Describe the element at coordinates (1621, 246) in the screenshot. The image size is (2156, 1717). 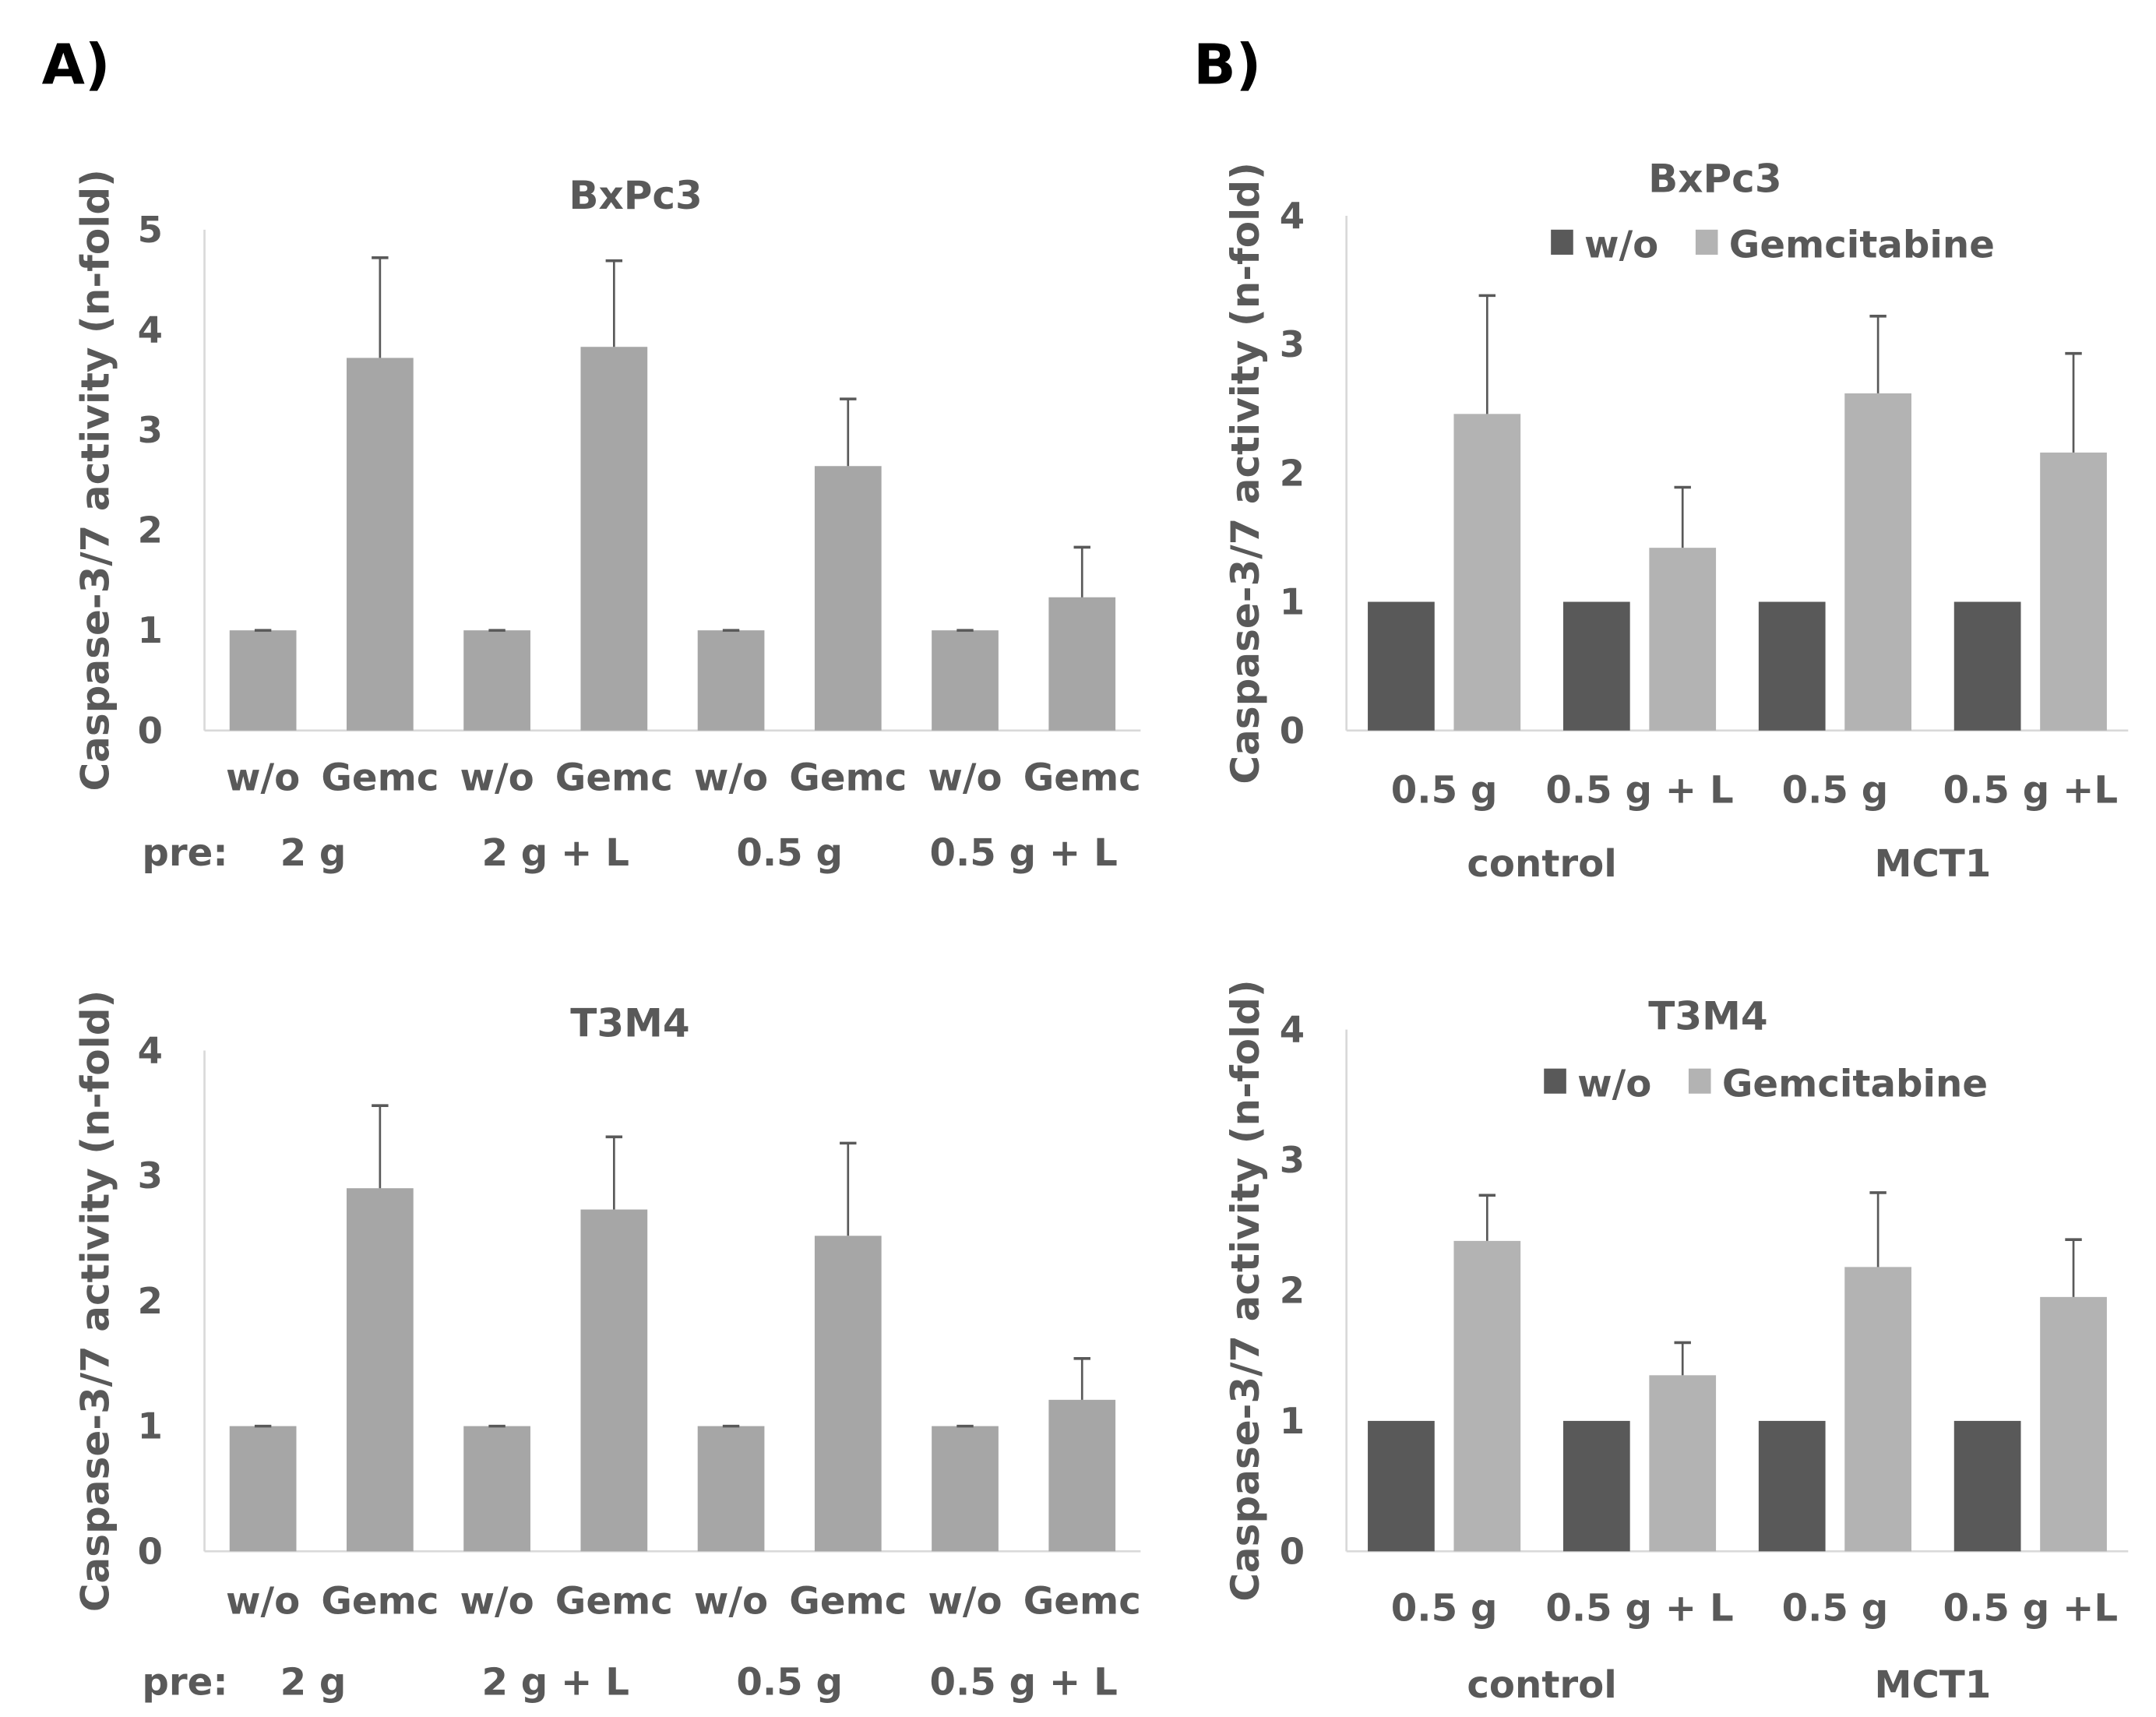
I see `legend-label: w/o` at that location.